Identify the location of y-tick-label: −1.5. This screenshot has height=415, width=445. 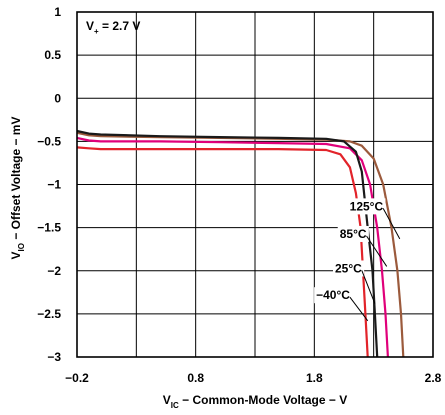
(49, 228).